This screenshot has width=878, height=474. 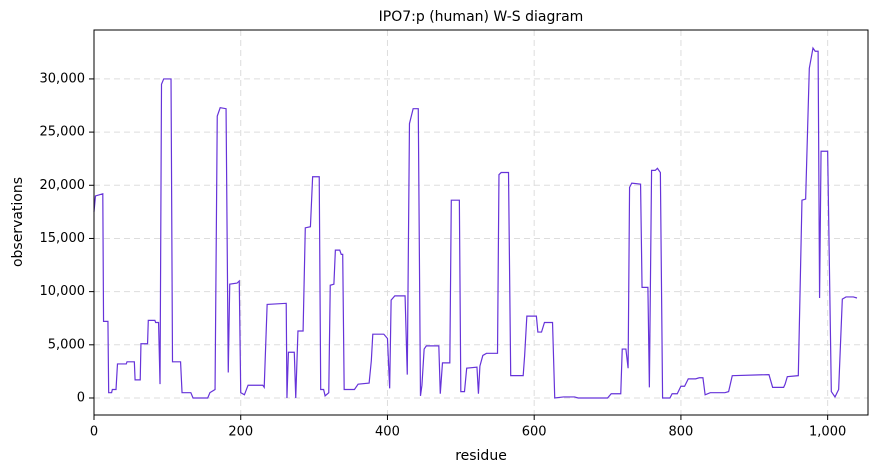 I want to click on y-tick-label: 20,000, so click(x=63, y=185).